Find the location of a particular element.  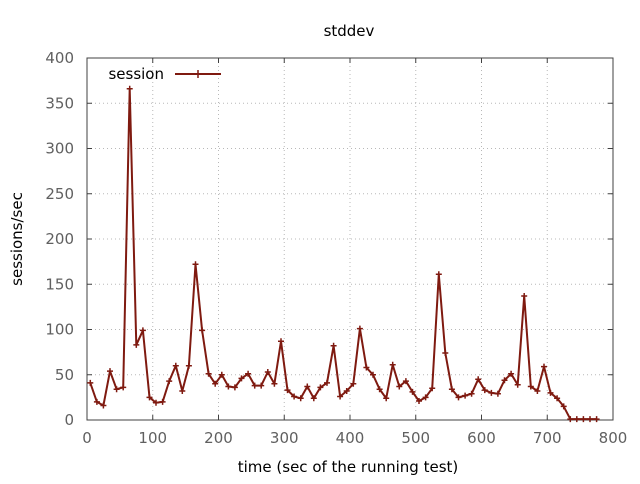

x-tick-label: 100 is located at coordinates (152, 438).